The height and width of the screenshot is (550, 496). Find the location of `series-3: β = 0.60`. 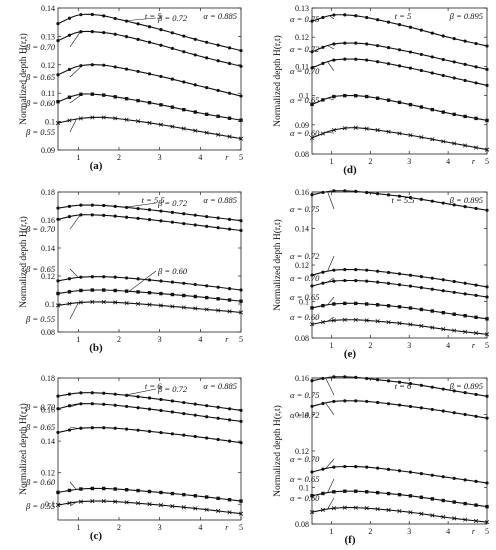

series-3: β = 0.60 is located at coordinates (134, 107).